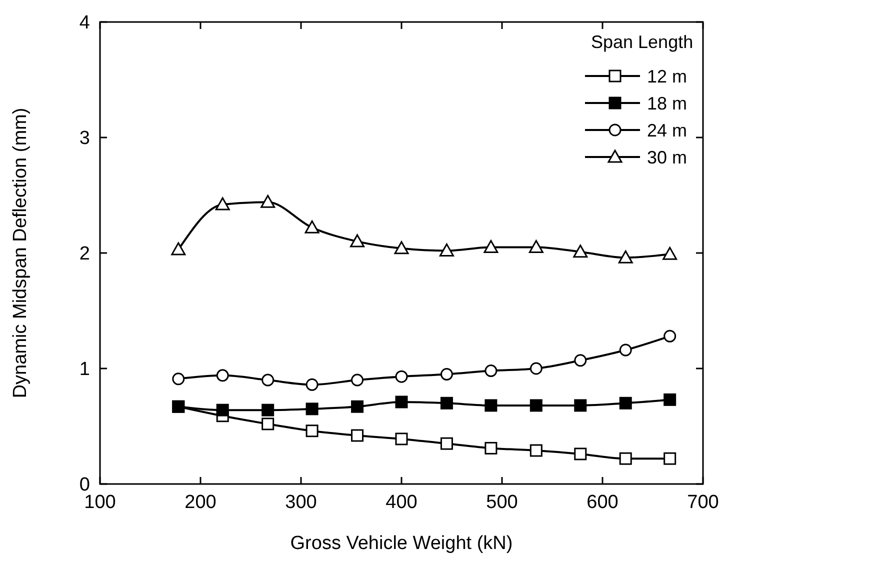  Describe the element at coordinates (642, 42) in the screenshot. I see `legend-title: Span Length` at that location.